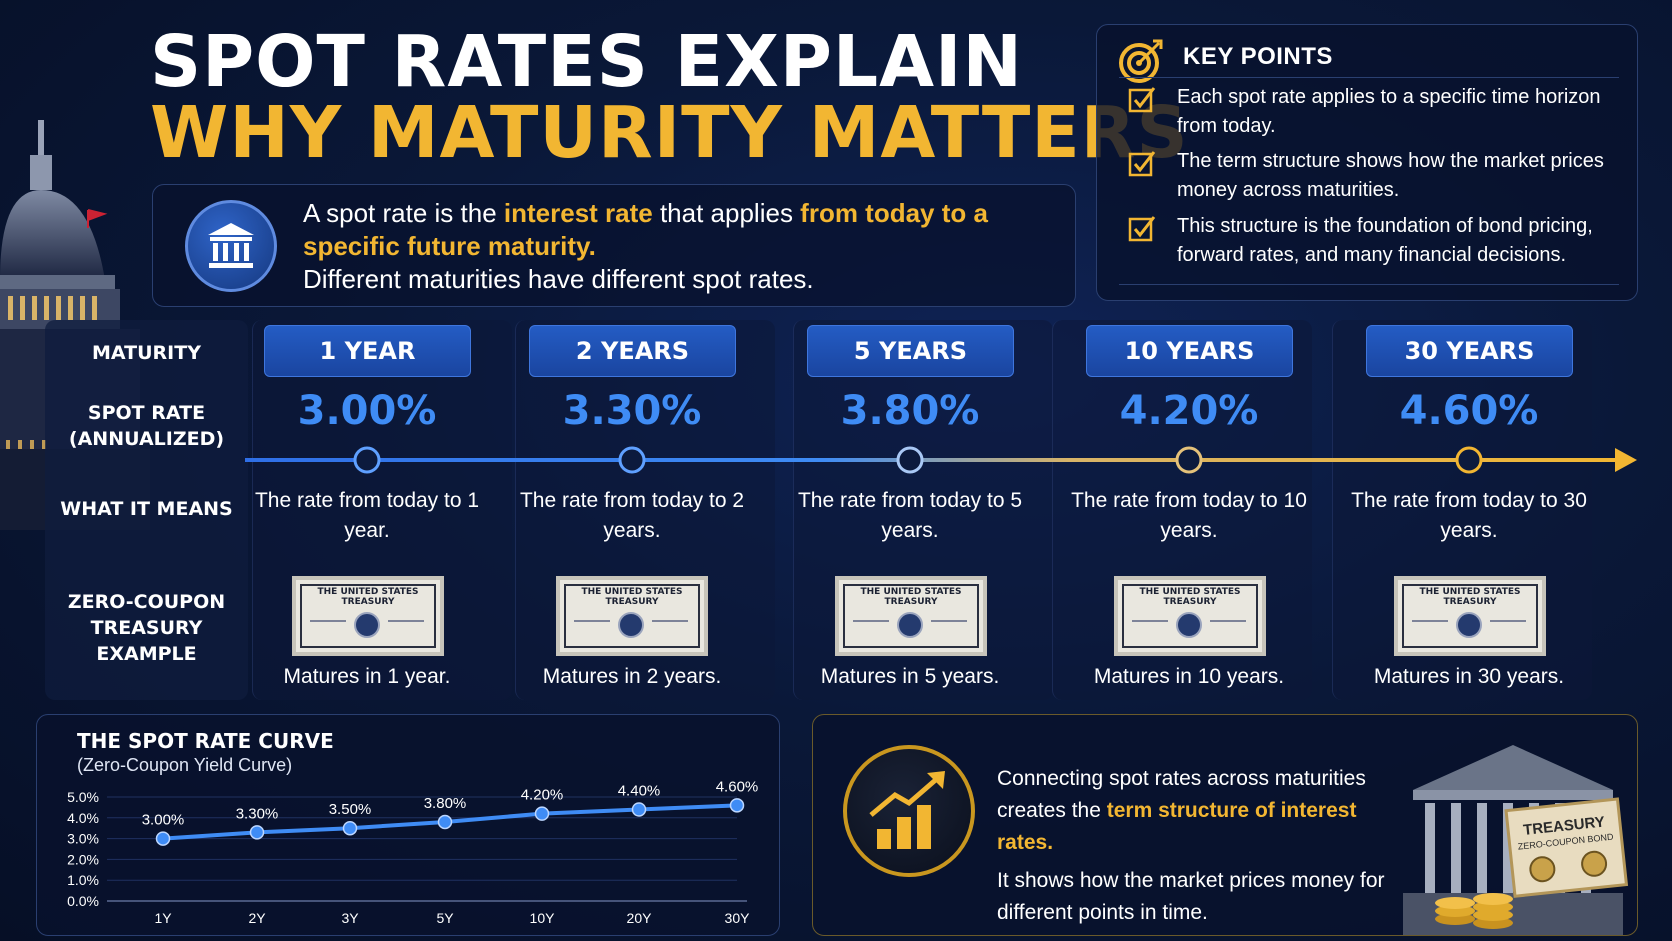 The height and width of the screenshot is (941, 1672). I want to click on data-label: 4.60%, so click(737, 786).